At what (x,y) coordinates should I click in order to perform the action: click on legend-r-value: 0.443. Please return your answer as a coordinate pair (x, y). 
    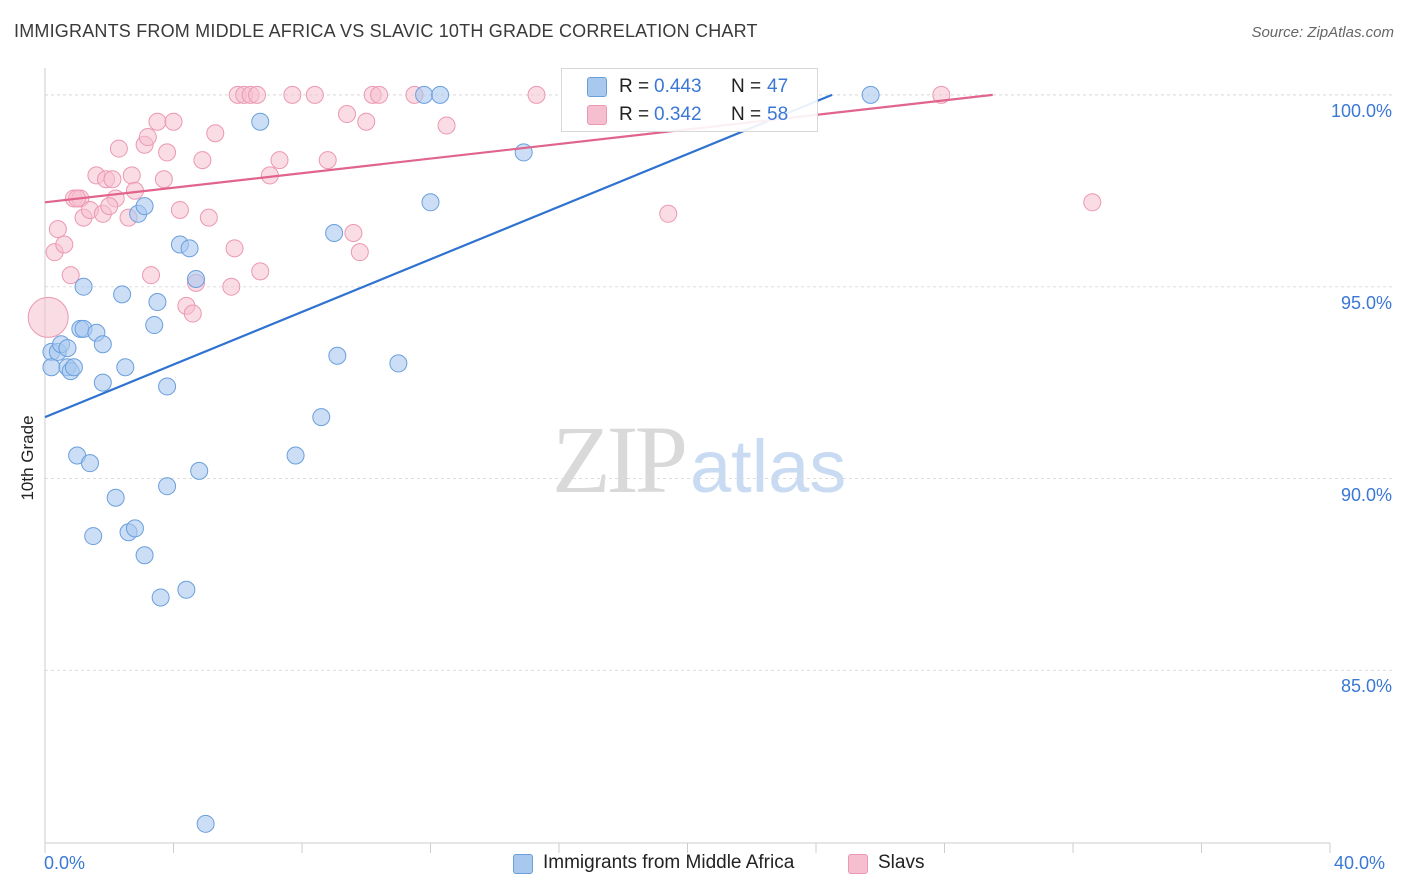
    Looking at the image, I should click on (678, 86).